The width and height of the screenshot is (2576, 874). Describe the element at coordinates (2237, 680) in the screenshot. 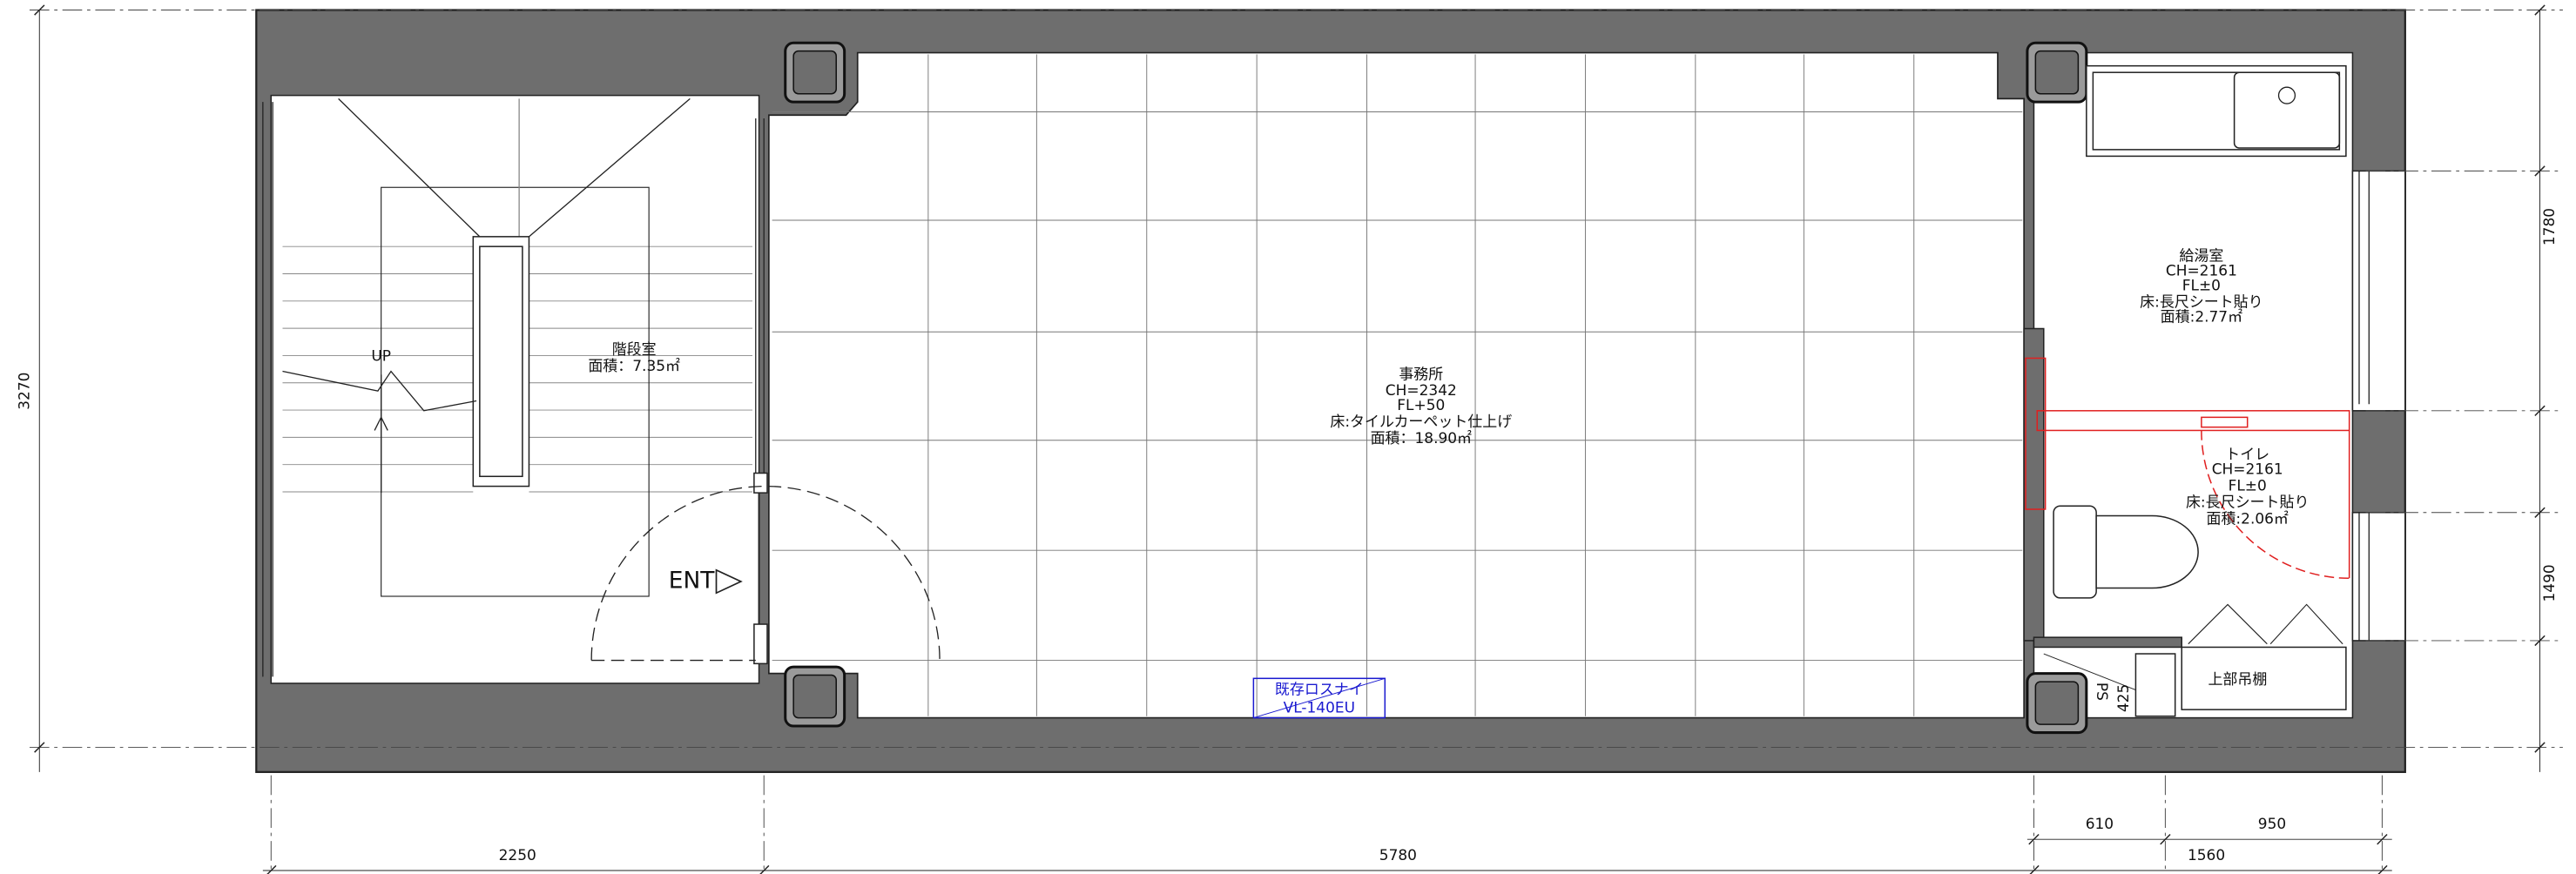

I see `shelf-label: 上部吊棚` at that location.